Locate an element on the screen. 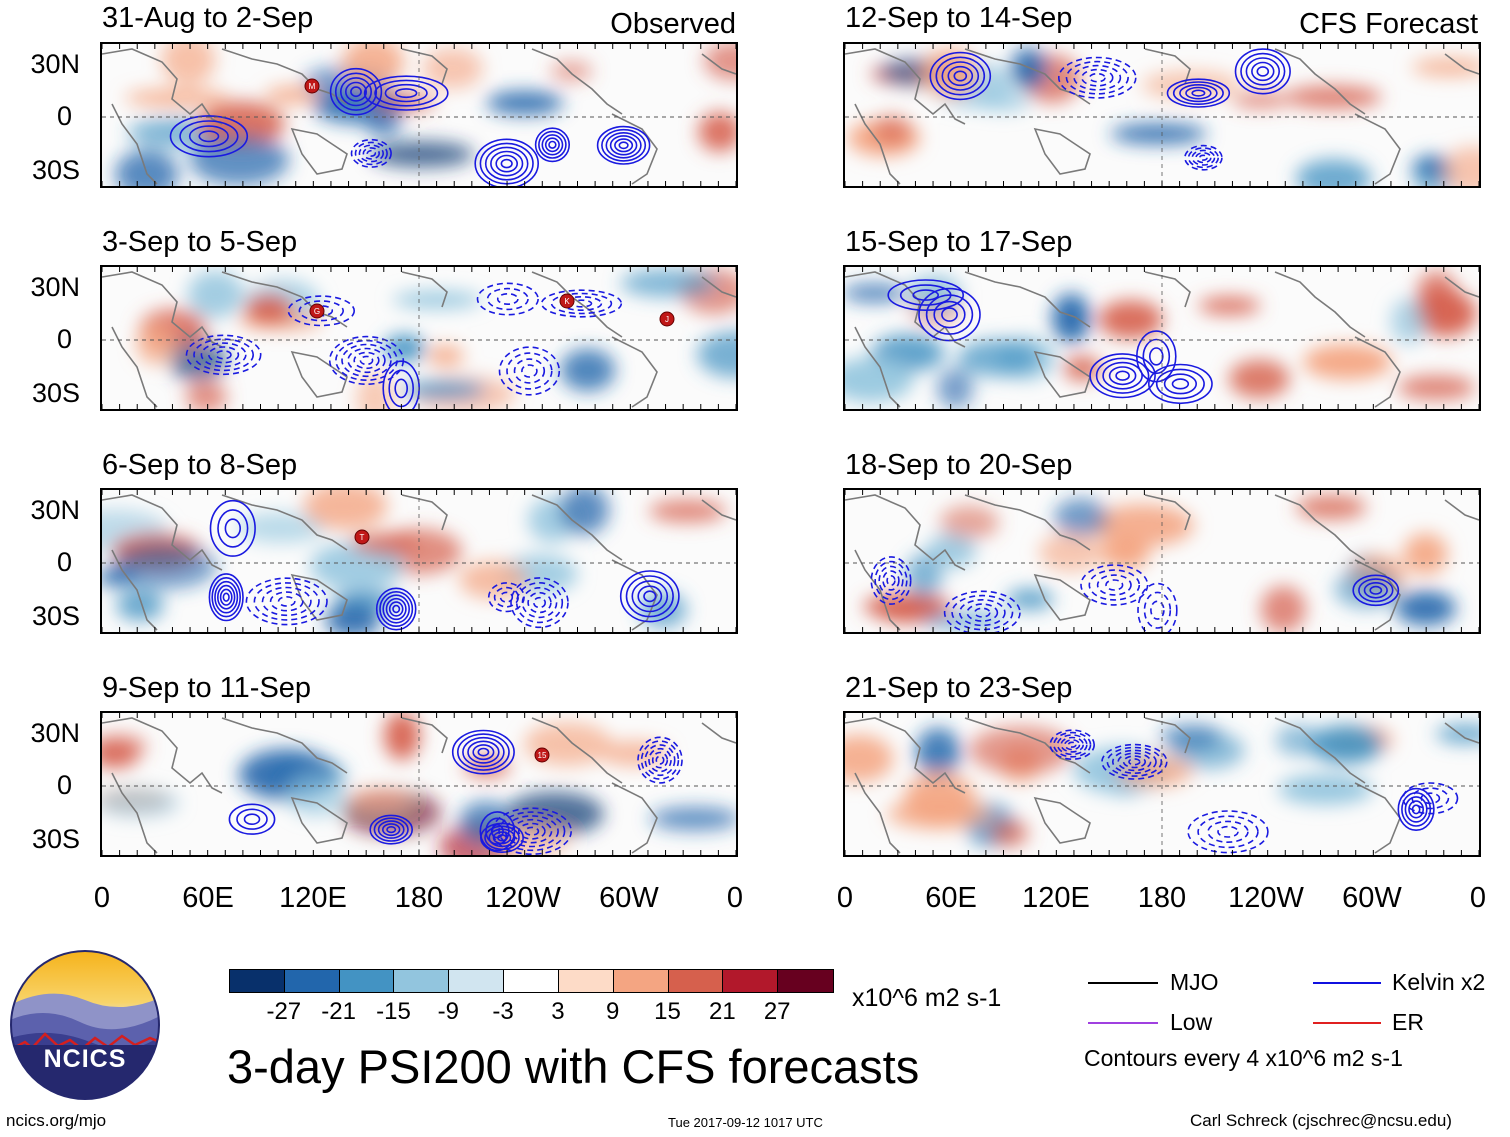  legend-line-low is located at coordinates (1123, 1023).